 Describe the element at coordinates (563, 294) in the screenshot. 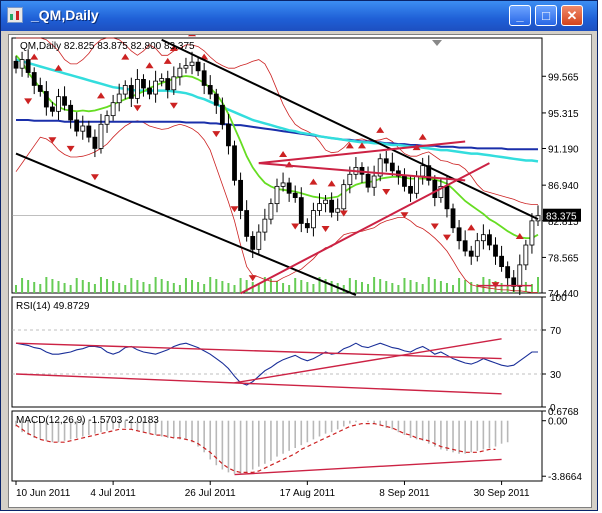

I see `price-tick-label: 74.440` at that location.